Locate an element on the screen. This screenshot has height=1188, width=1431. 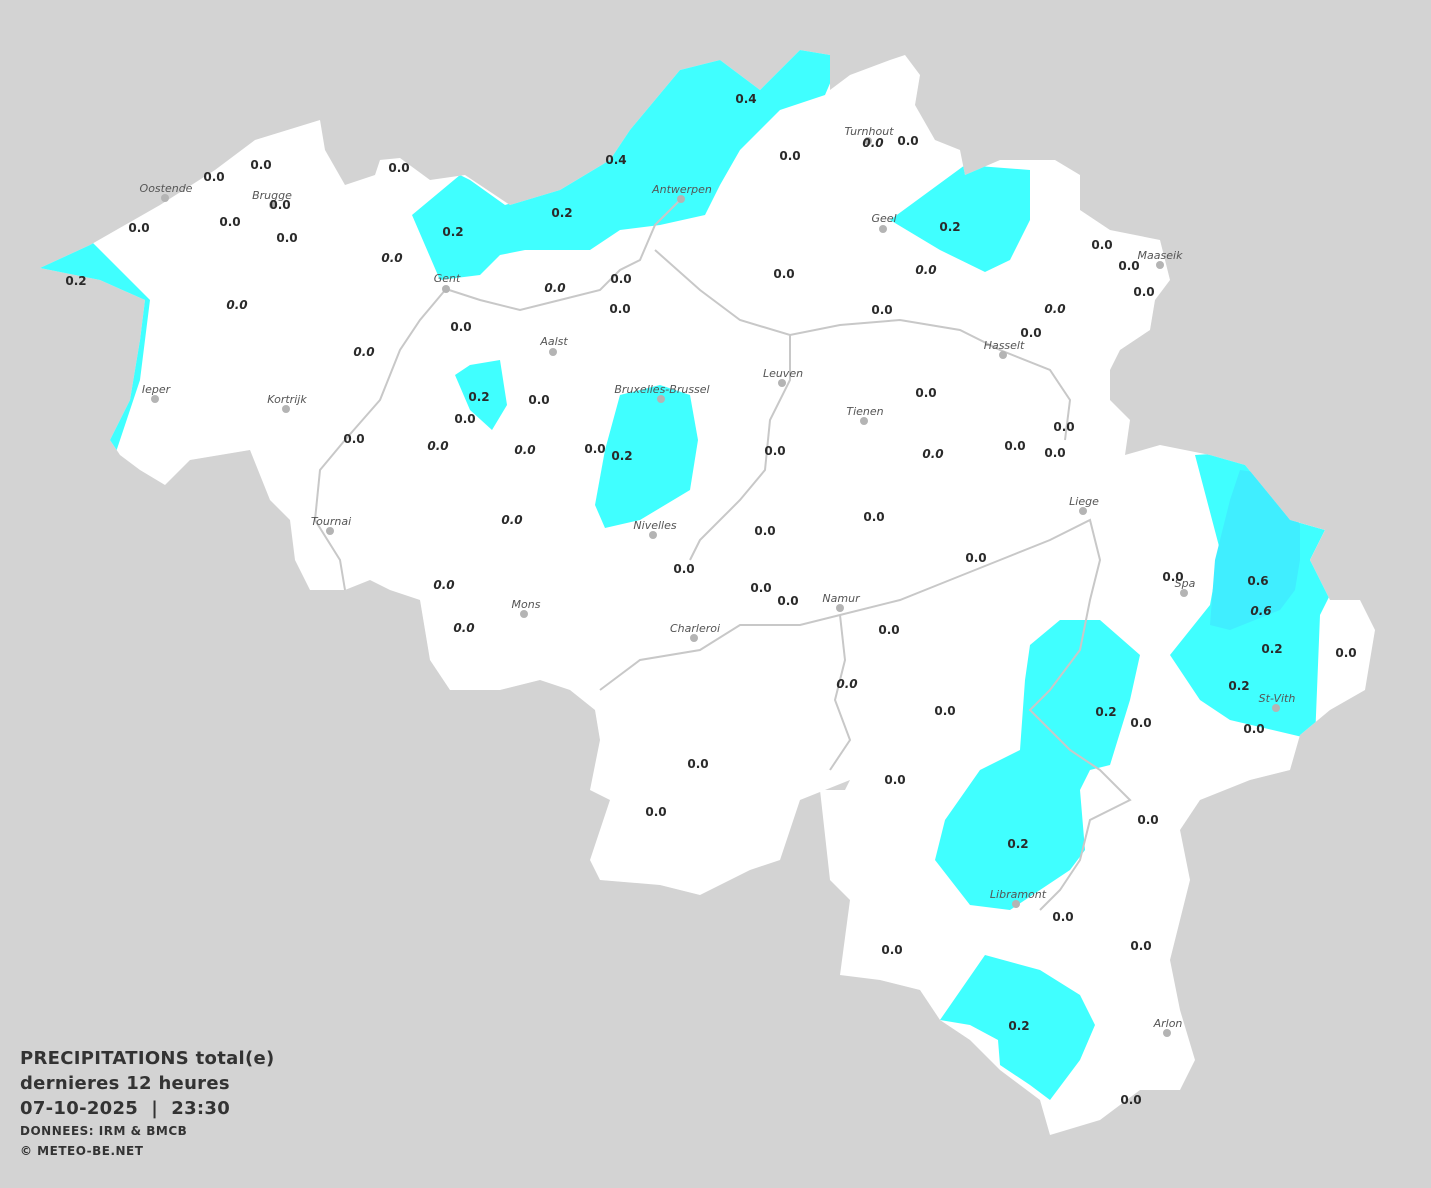
city-dot-charleroi is located at coordinates (694, 638).